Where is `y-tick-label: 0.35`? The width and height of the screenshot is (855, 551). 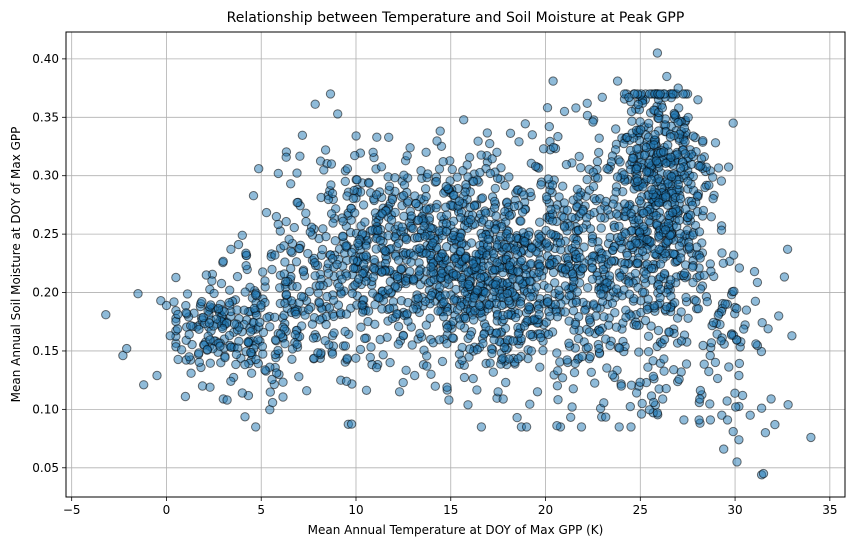
y-tick-label: 0.35 is located at coordinates (45, 117).